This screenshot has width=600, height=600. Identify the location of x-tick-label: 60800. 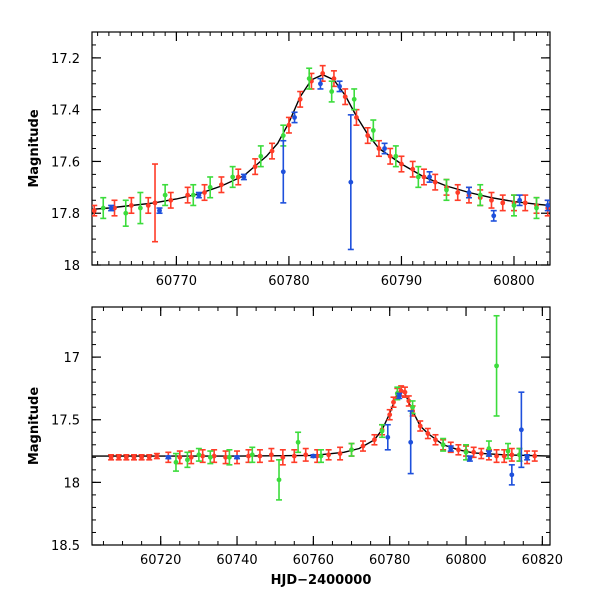
(465, 560).